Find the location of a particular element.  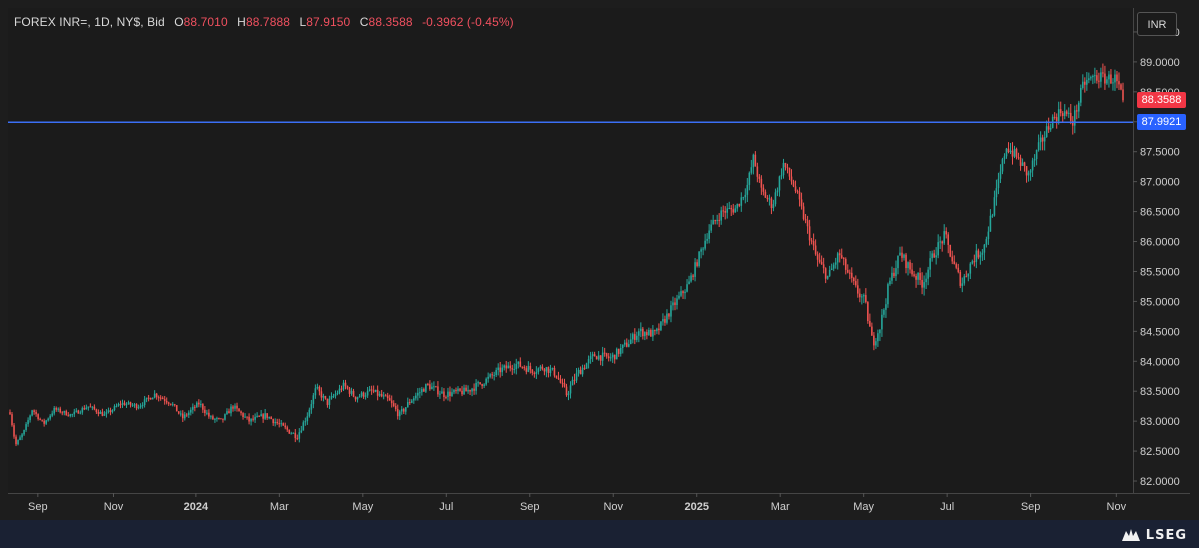

currency-button: INR is located at coordinates (1157, 24).